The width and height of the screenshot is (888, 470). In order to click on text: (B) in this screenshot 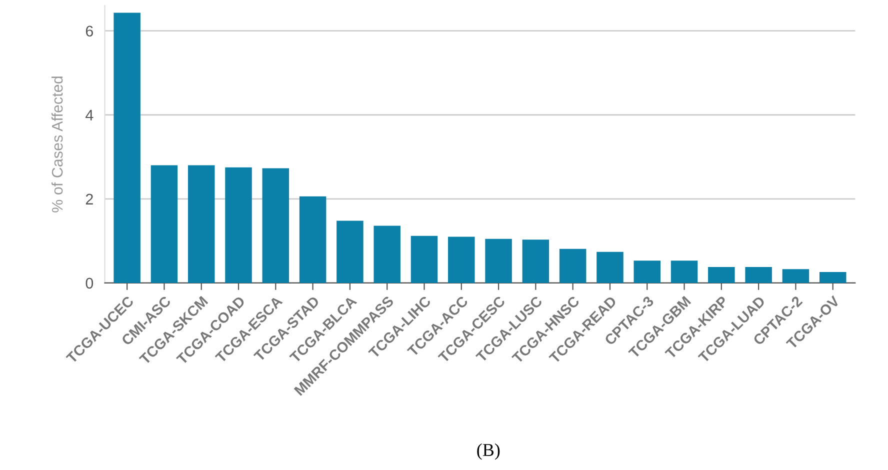, I will do `click(488, 451)`.